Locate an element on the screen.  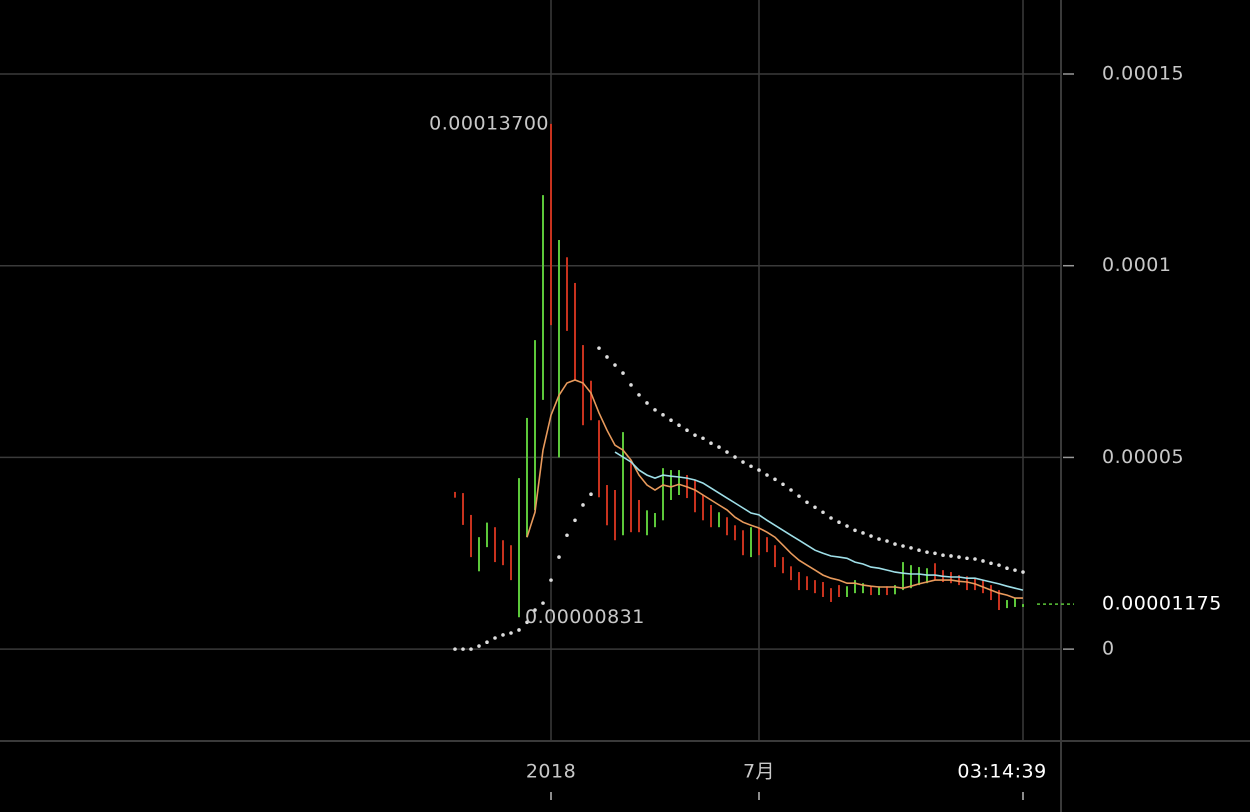
y-tick-label: 0.00015 is located at coordinates (1143, 74).